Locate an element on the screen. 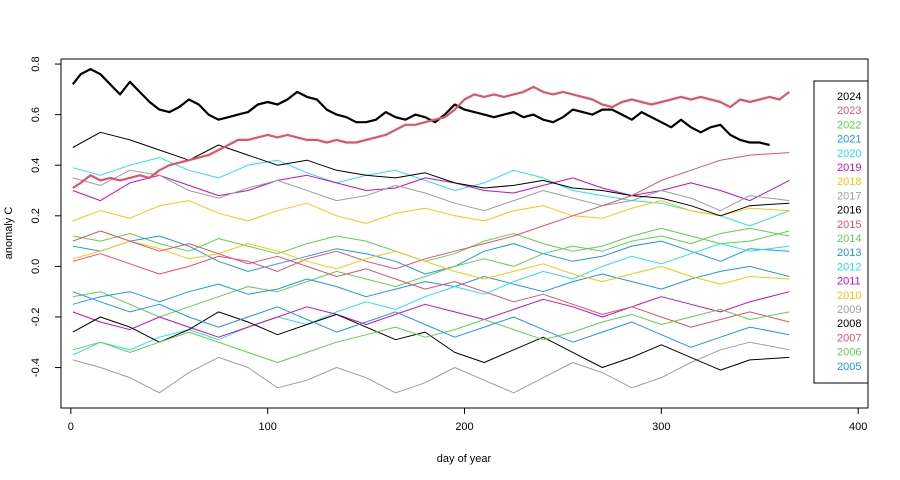  legend-box is located at coordinates (841, 232).